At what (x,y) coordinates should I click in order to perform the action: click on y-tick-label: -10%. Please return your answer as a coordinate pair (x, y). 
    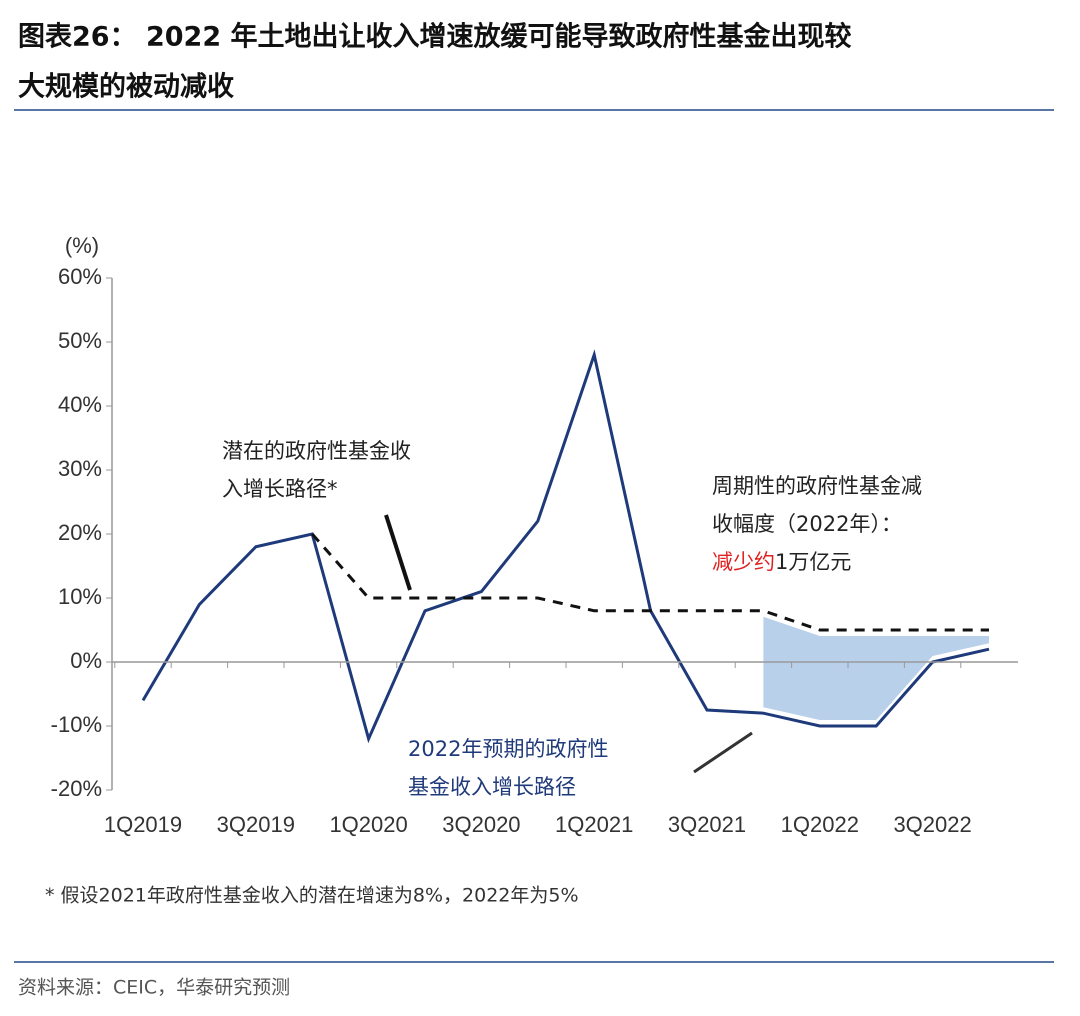
    Looking at the image, I should click on (76, 724).